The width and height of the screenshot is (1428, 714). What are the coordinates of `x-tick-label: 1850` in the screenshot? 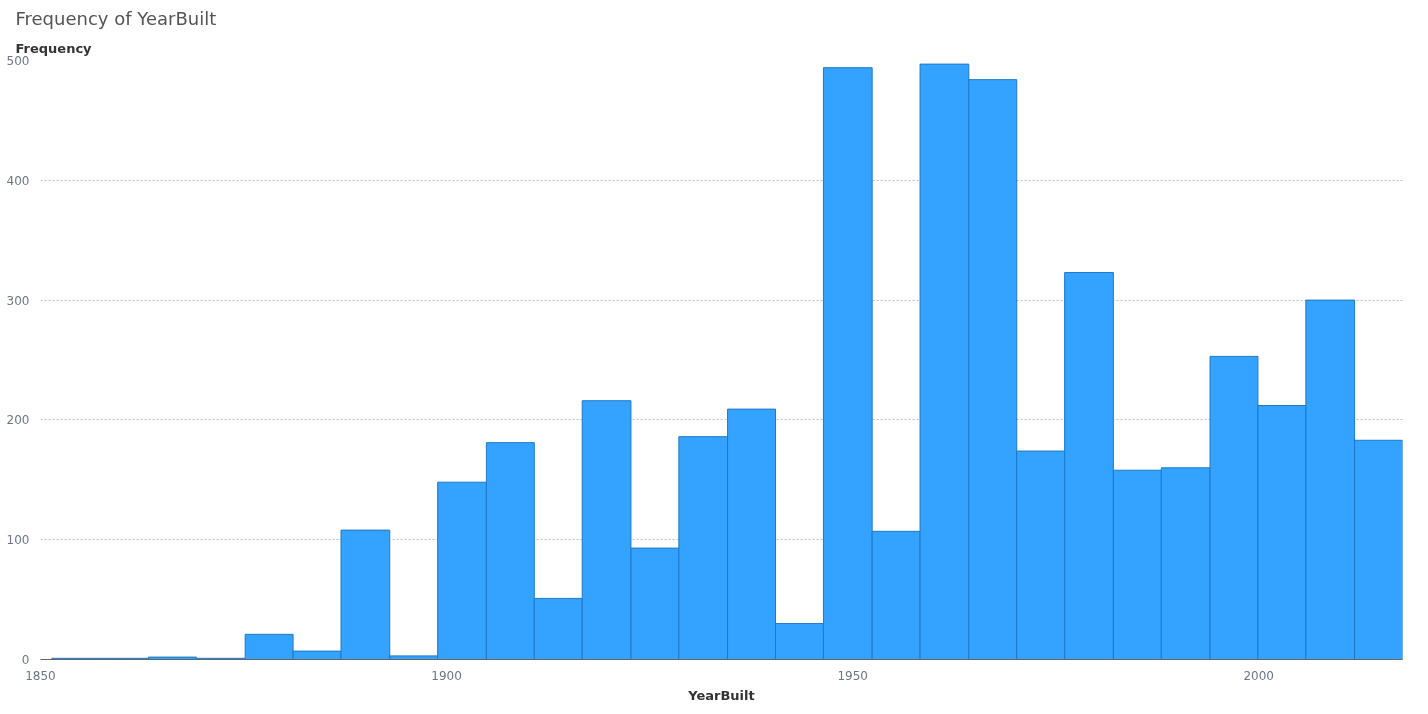 It's located at (40, 675).